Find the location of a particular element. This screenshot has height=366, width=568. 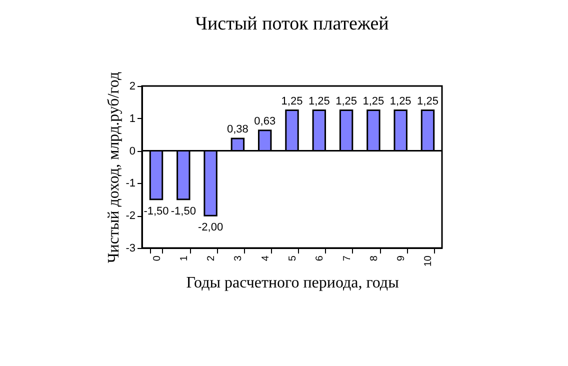

x-tick-label: 4 is located at coordinates (266, 258).